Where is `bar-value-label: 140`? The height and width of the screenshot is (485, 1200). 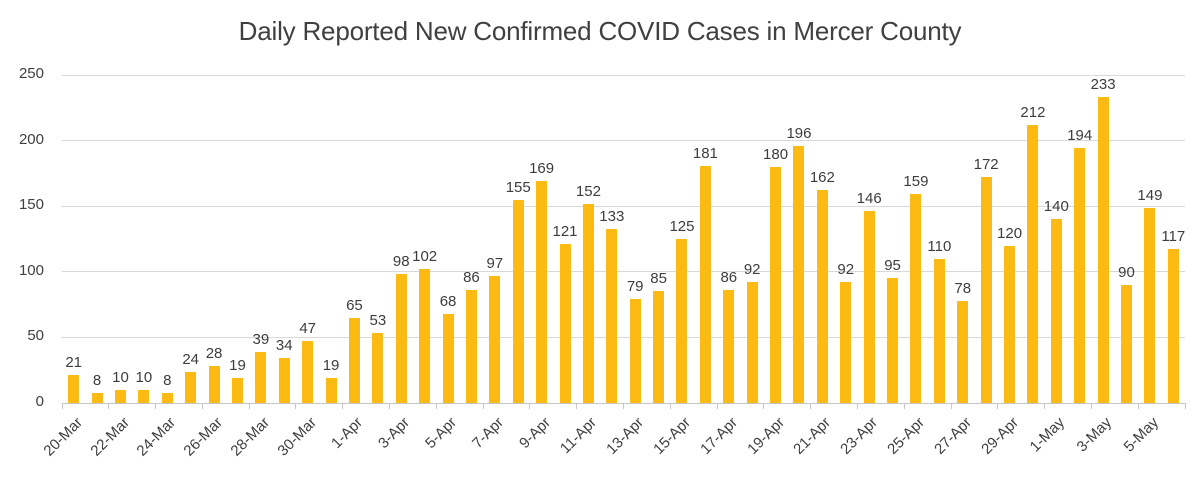
bar-value-label: 140 is located at coordinates (1056, 207).